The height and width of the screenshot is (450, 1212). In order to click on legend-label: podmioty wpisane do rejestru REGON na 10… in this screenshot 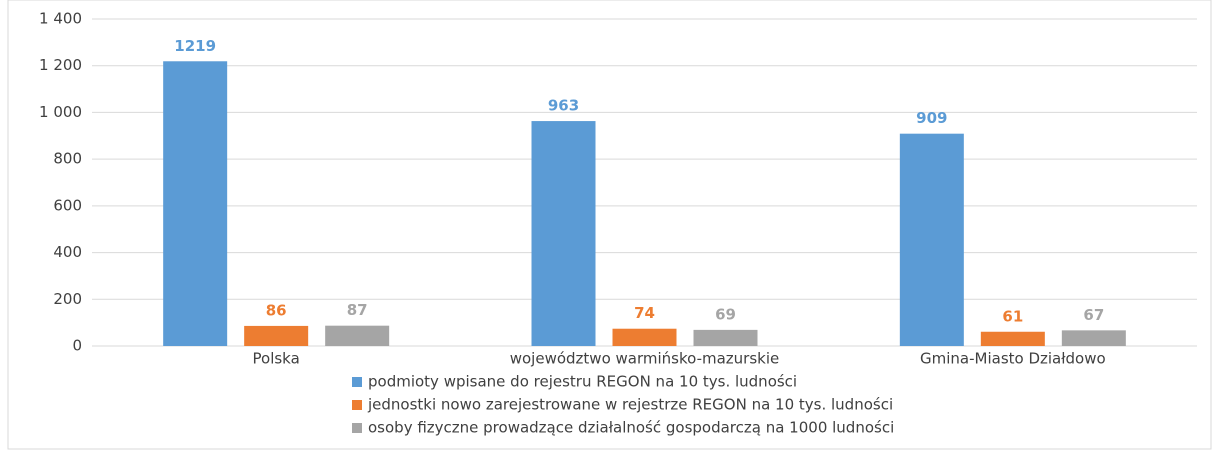, I will do `click(582, 382)`.